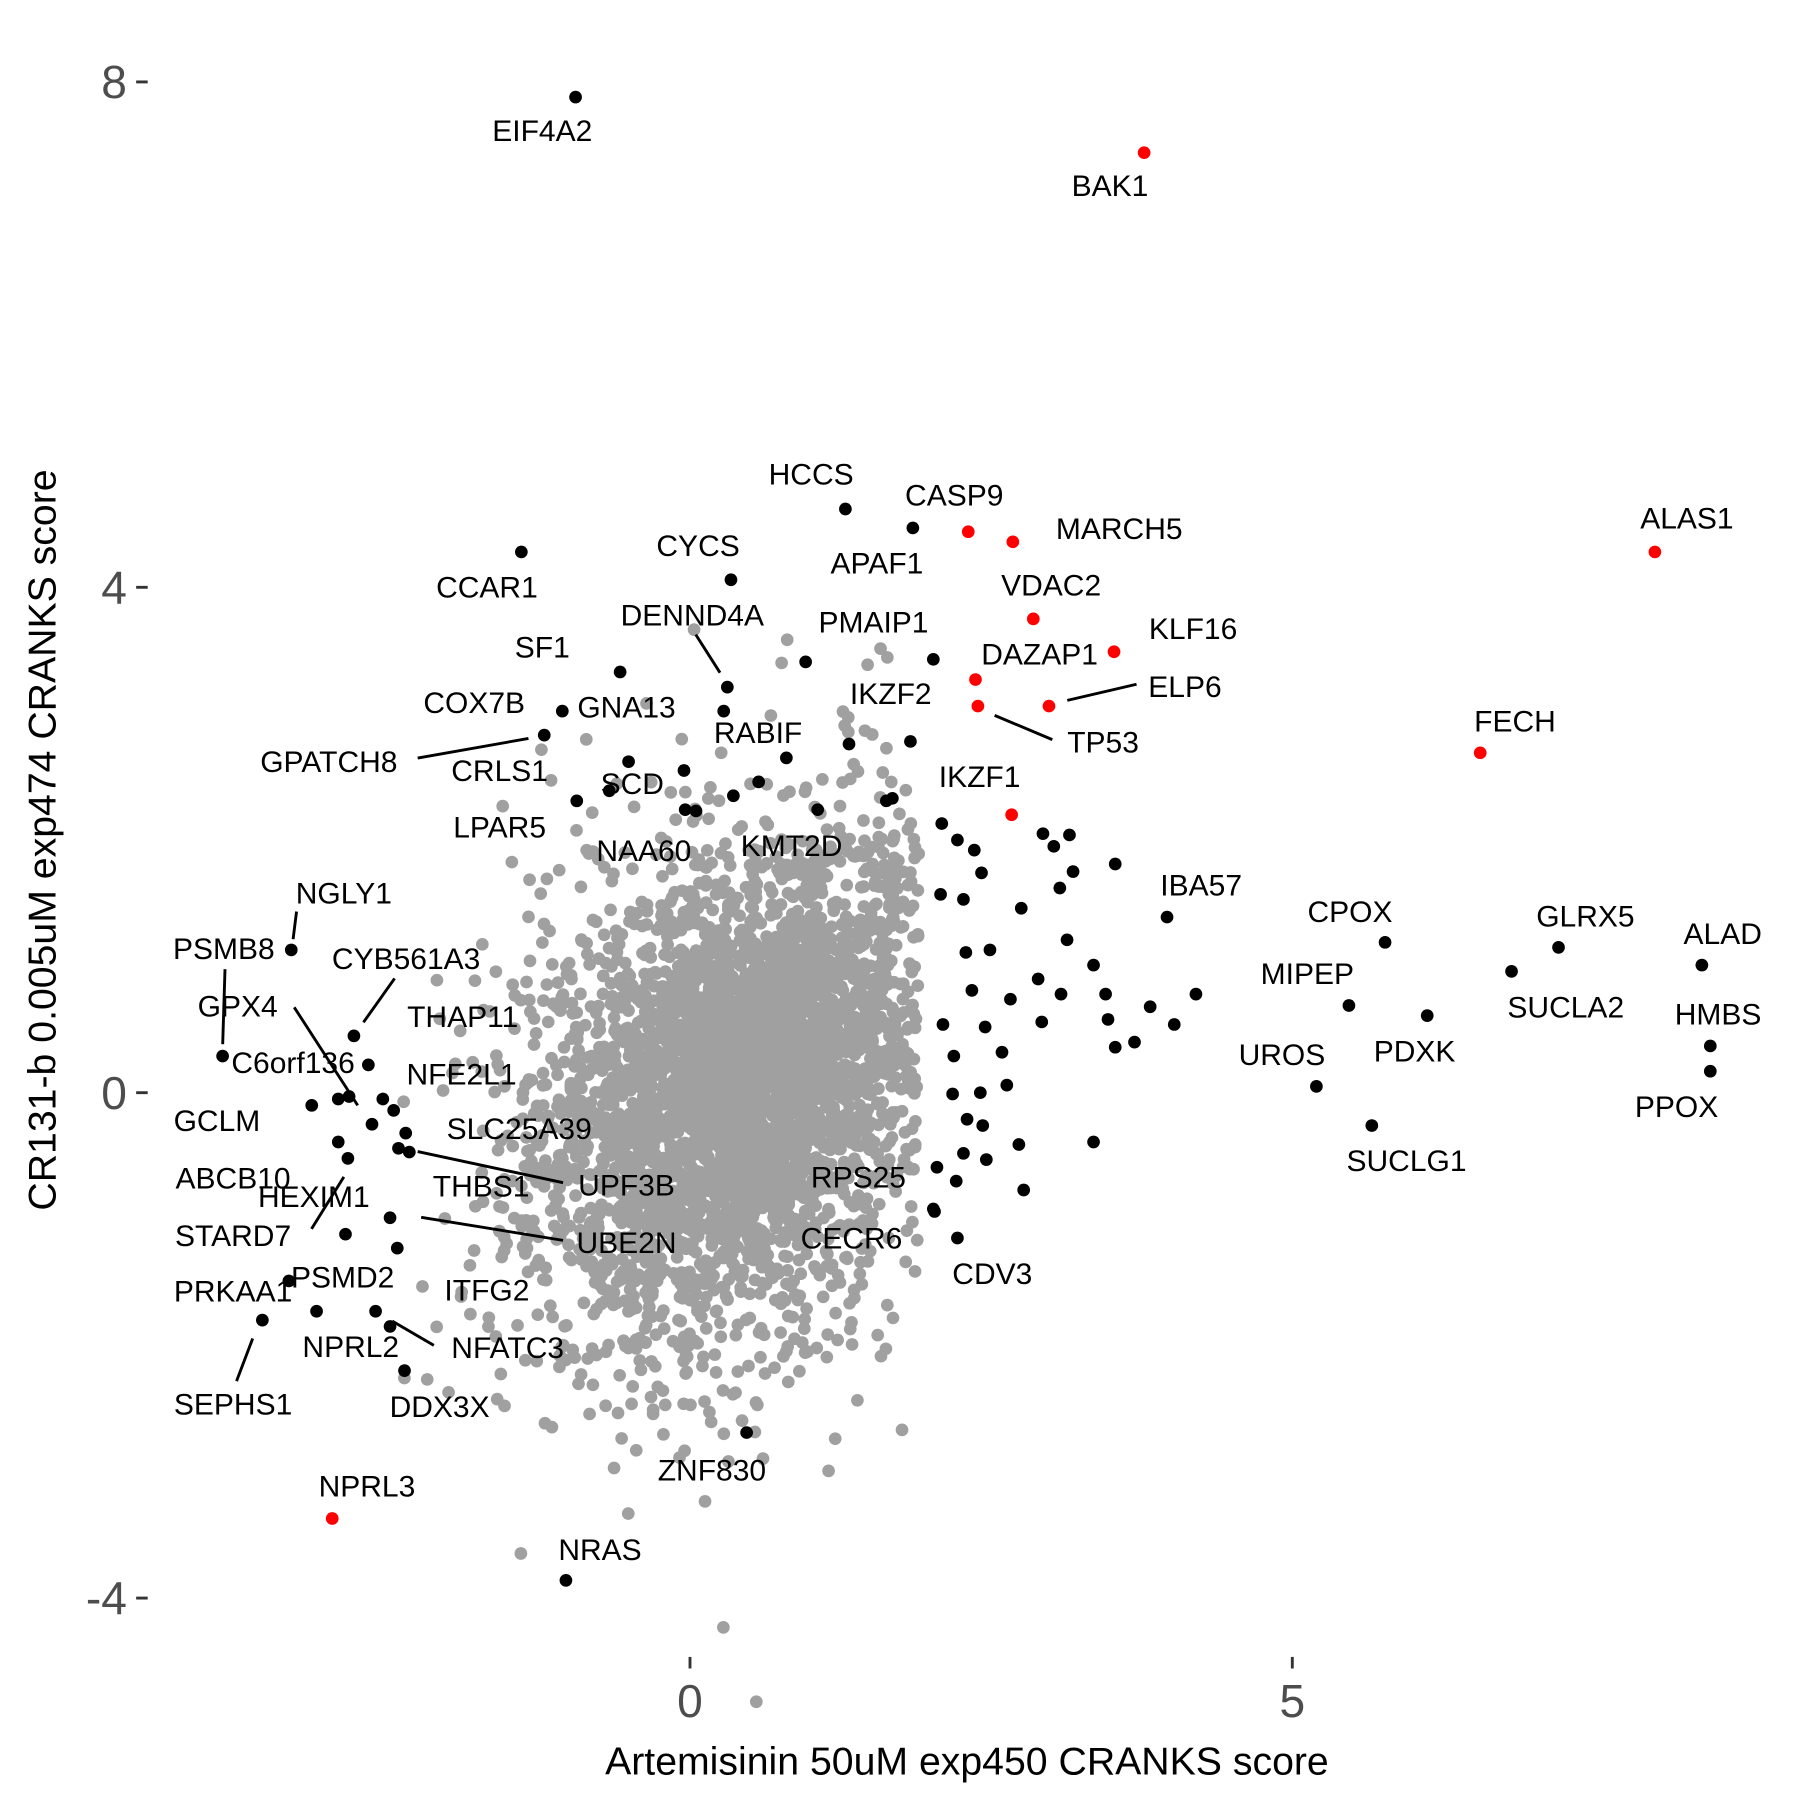  Describe the element at coordinates (626, 1185) in the screenshot. I see `point-label: UPF3B` at that location.